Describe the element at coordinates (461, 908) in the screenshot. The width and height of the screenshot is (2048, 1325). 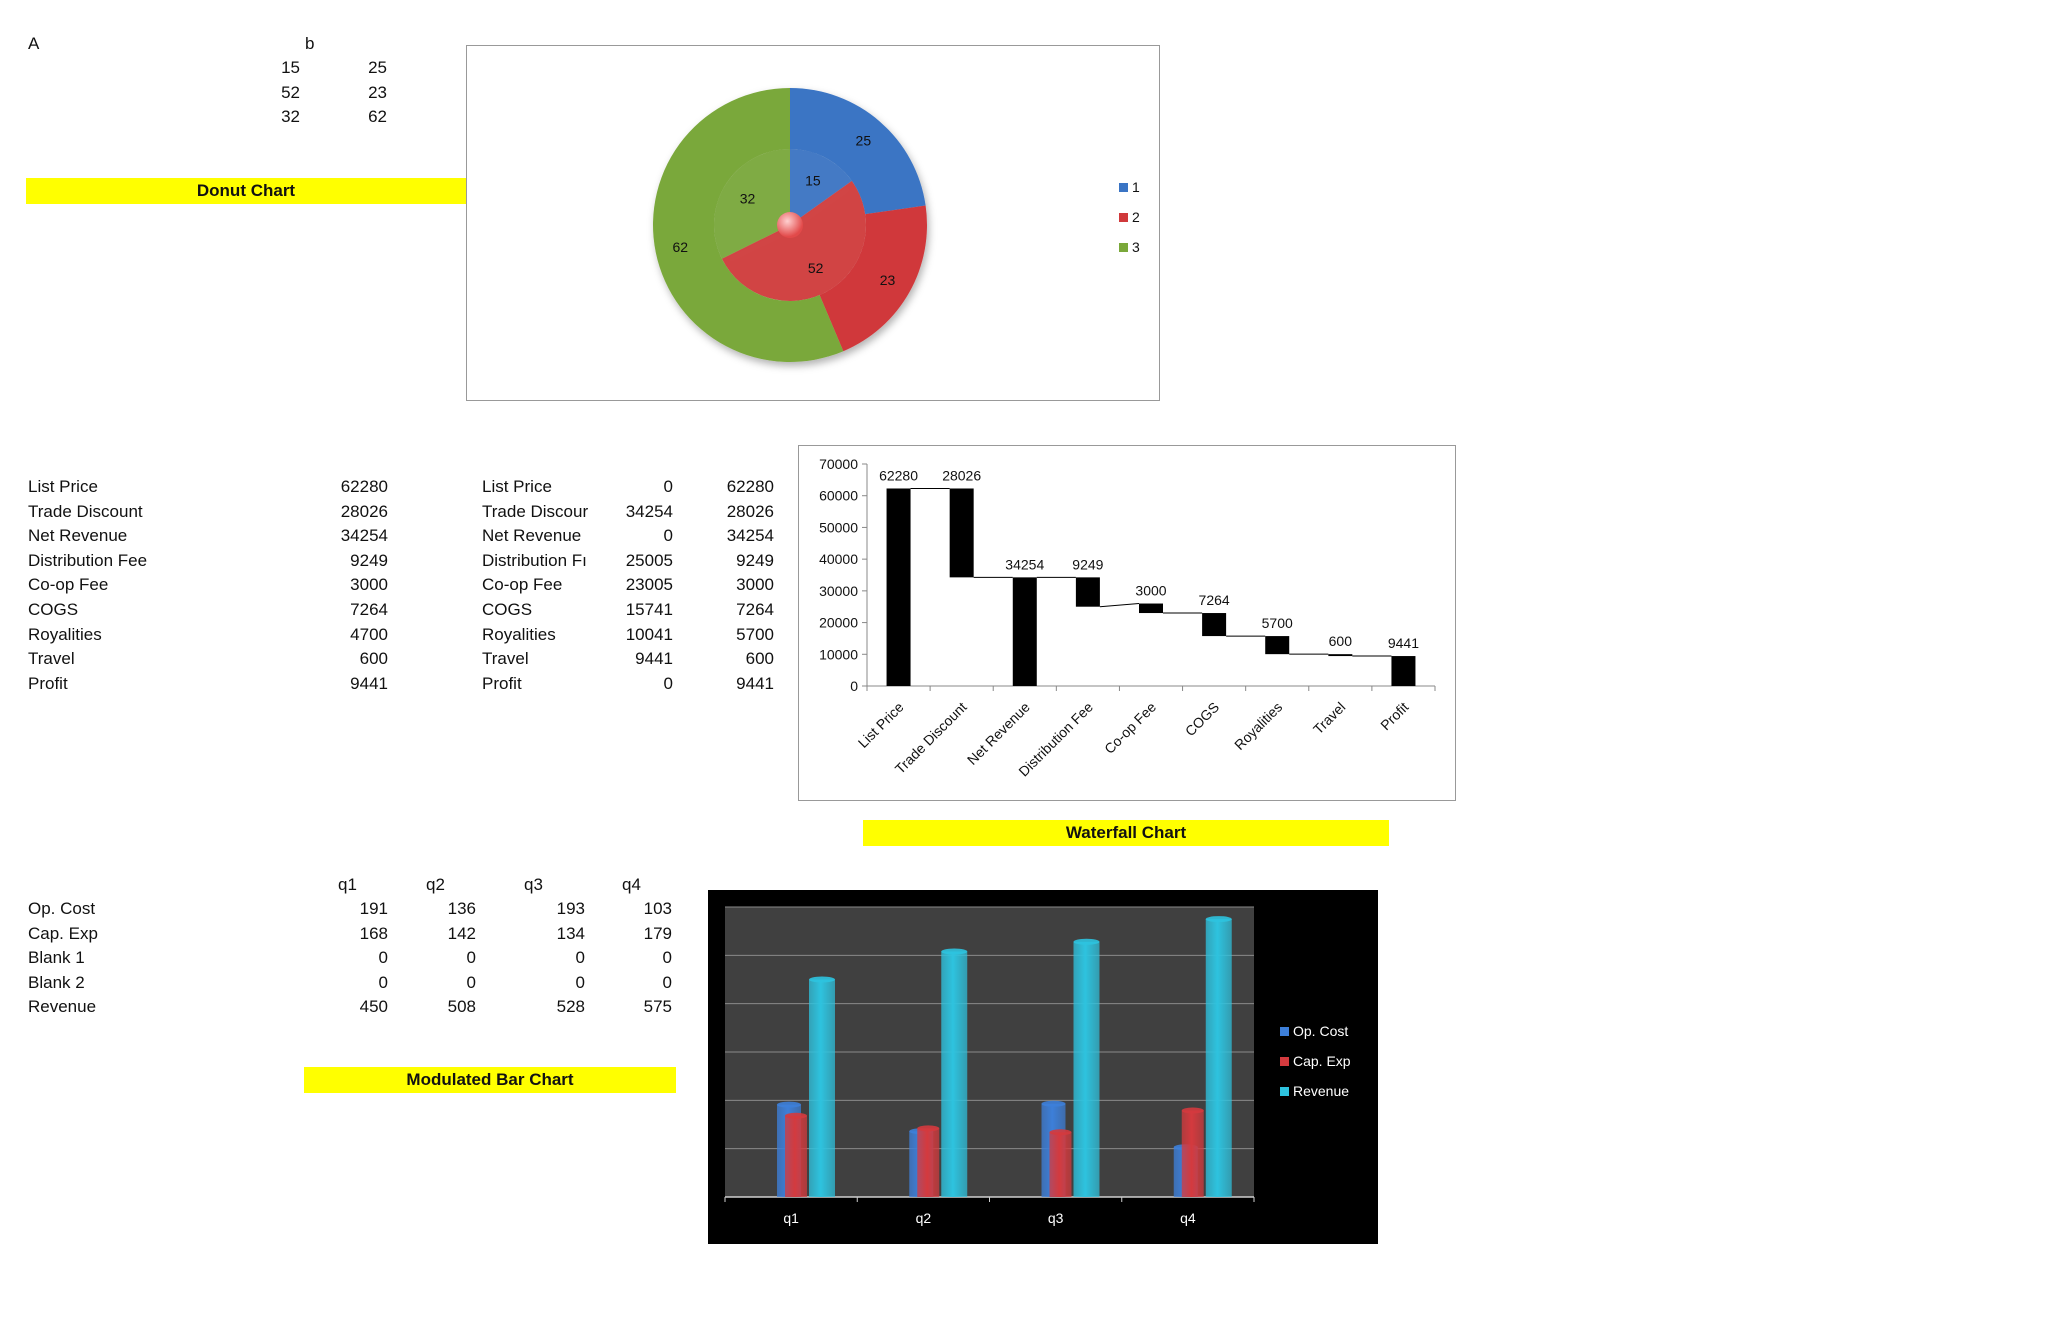
I see `bar-table-cell: 136` at that location.